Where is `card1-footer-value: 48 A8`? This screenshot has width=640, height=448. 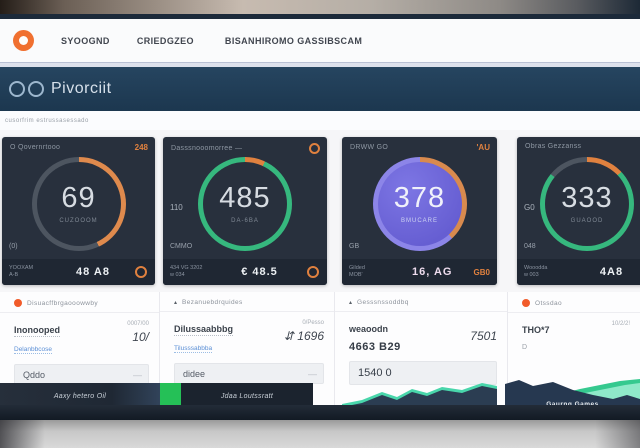
card1-footer-value: 48 A8 is located at coordinates (93, 272).